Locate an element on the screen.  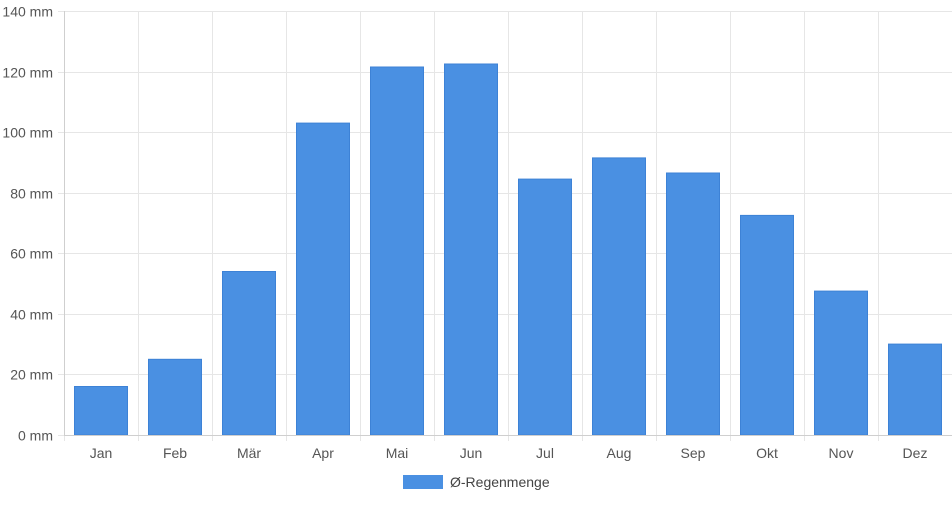
y-tick-label: 140 mm is located at coordinates (27, 12).